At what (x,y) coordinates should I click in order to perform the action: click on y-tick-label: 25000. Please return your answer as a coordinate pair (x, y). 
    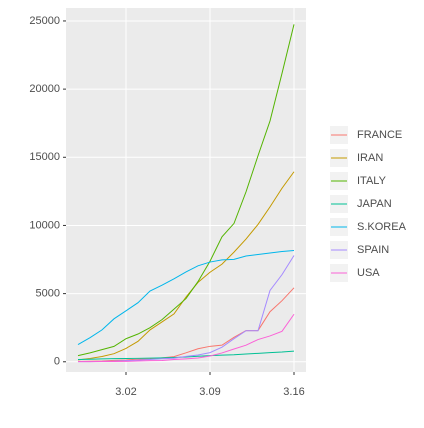
    Looking at the image, I should click on (44, 21).